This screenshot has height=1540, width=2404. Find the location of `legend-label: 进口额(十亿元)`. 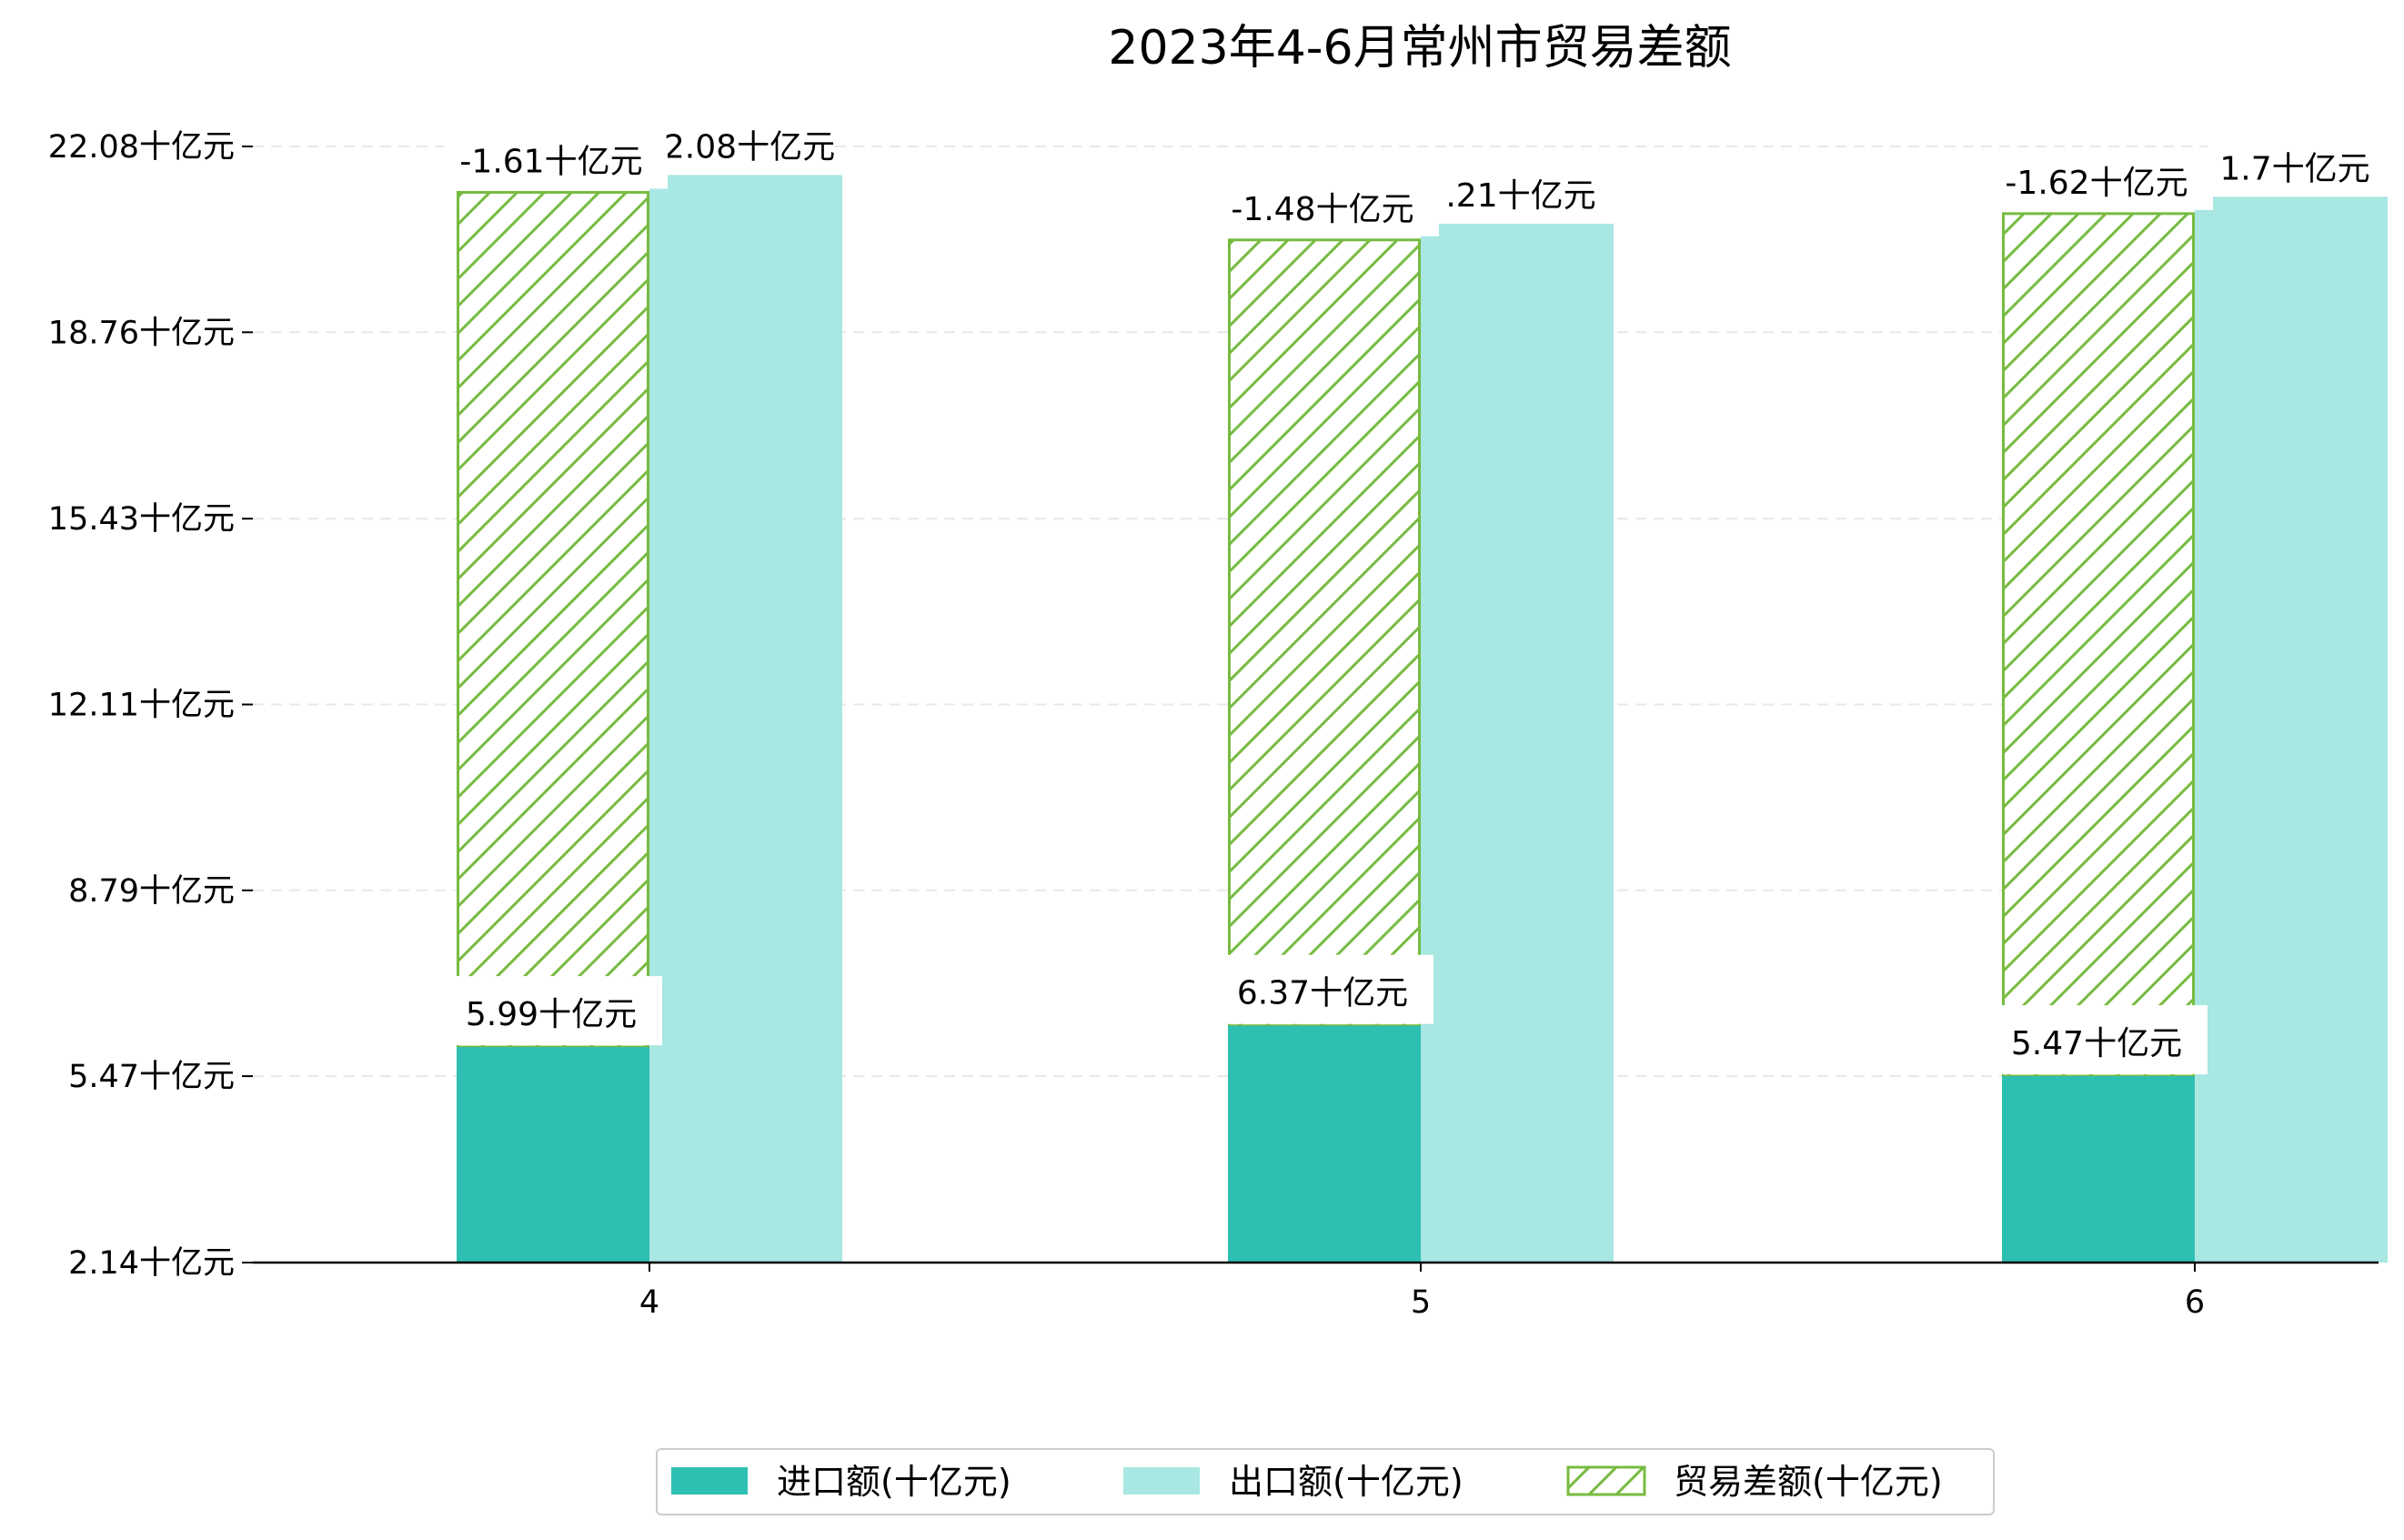

legend-label: 进口额(十亿元) is located at coordinates (894, 1482).